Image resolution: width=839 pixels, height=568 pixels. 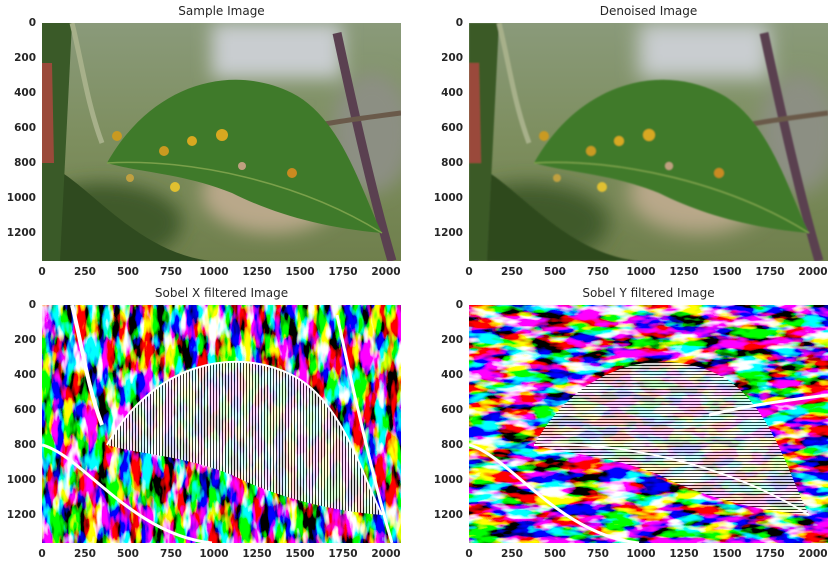 What do you see at coordinates (221, 11) in the screenshot?
I see `panel-title: Sample Image` at bounding box center [221, 11].